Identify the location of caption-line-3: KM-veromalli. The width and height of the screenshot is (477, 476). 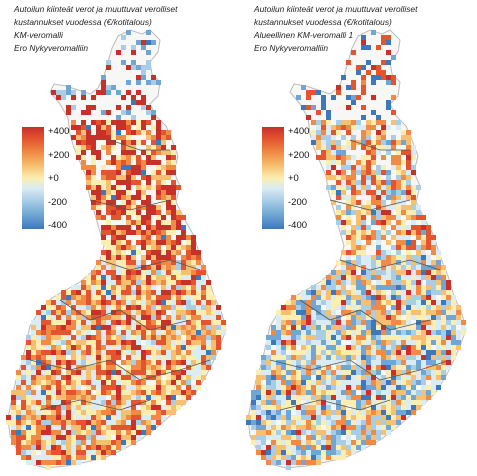
(38, 35).